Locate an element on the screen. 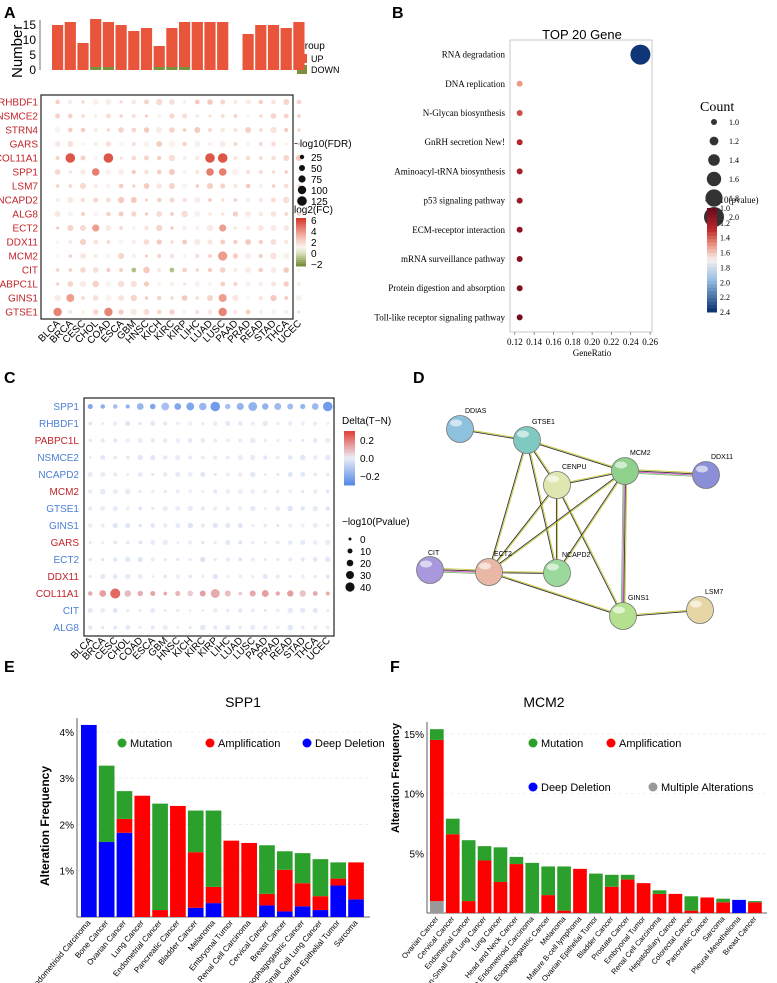 This screenshot has width=777, height=983. panel-b-term-label: Toll-like receptor signaling pathway is located at coordinates (439, 317).